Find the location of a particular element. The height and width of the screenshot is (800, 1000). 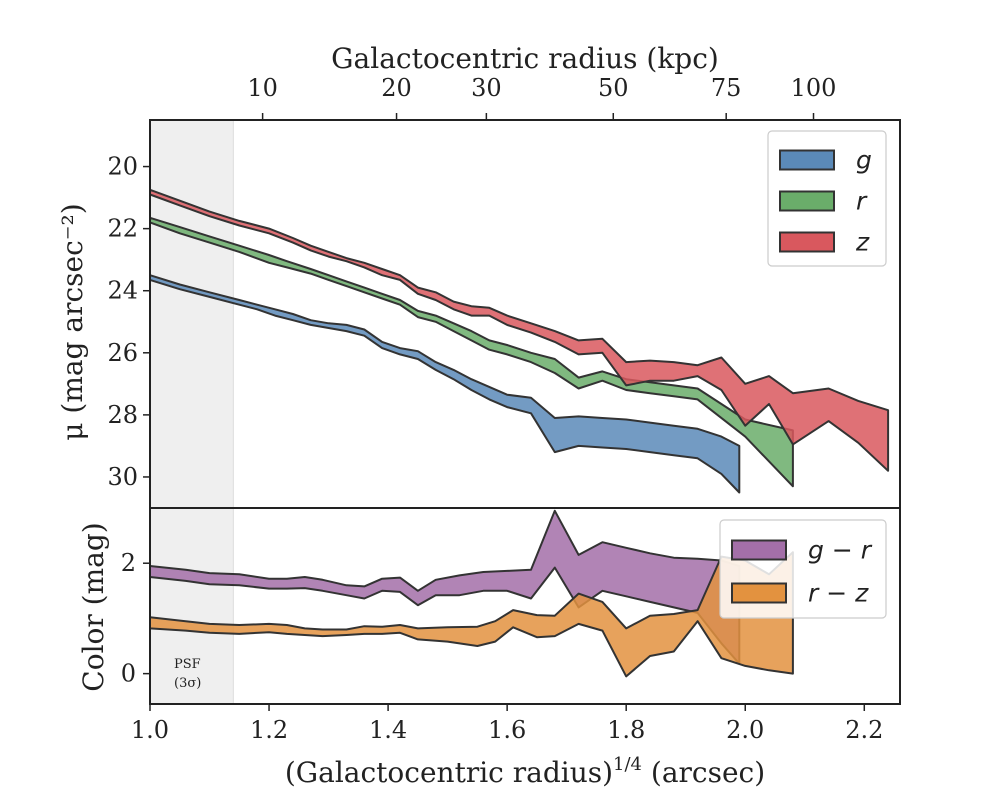

legend-label: g − r is located at coordinates (840, 550).